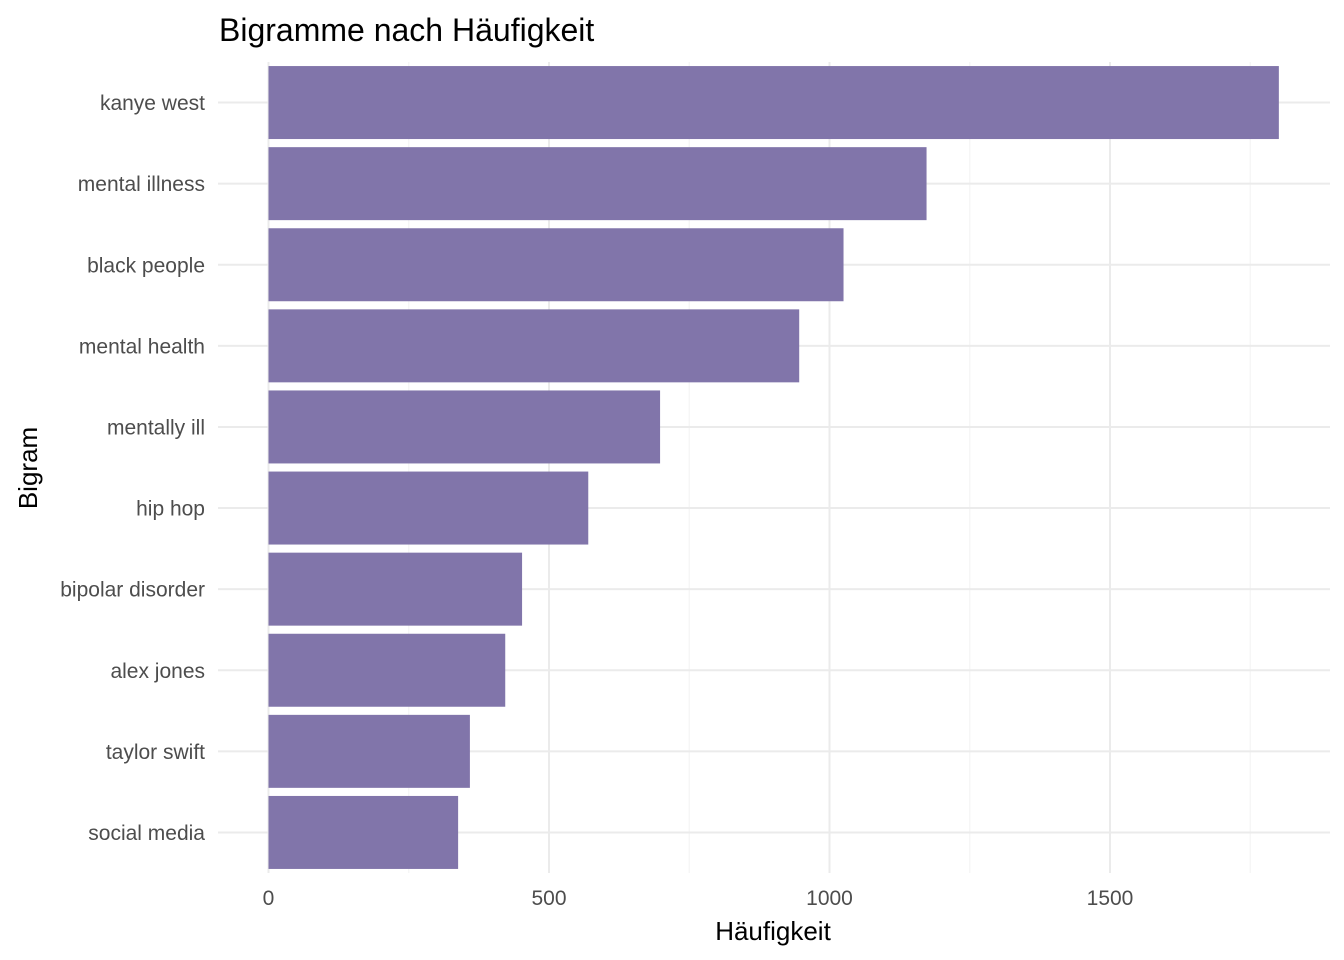 This screenshot has width=1344, height=960. I want to click on y-tick-label: hip hop, so click(170, 509).